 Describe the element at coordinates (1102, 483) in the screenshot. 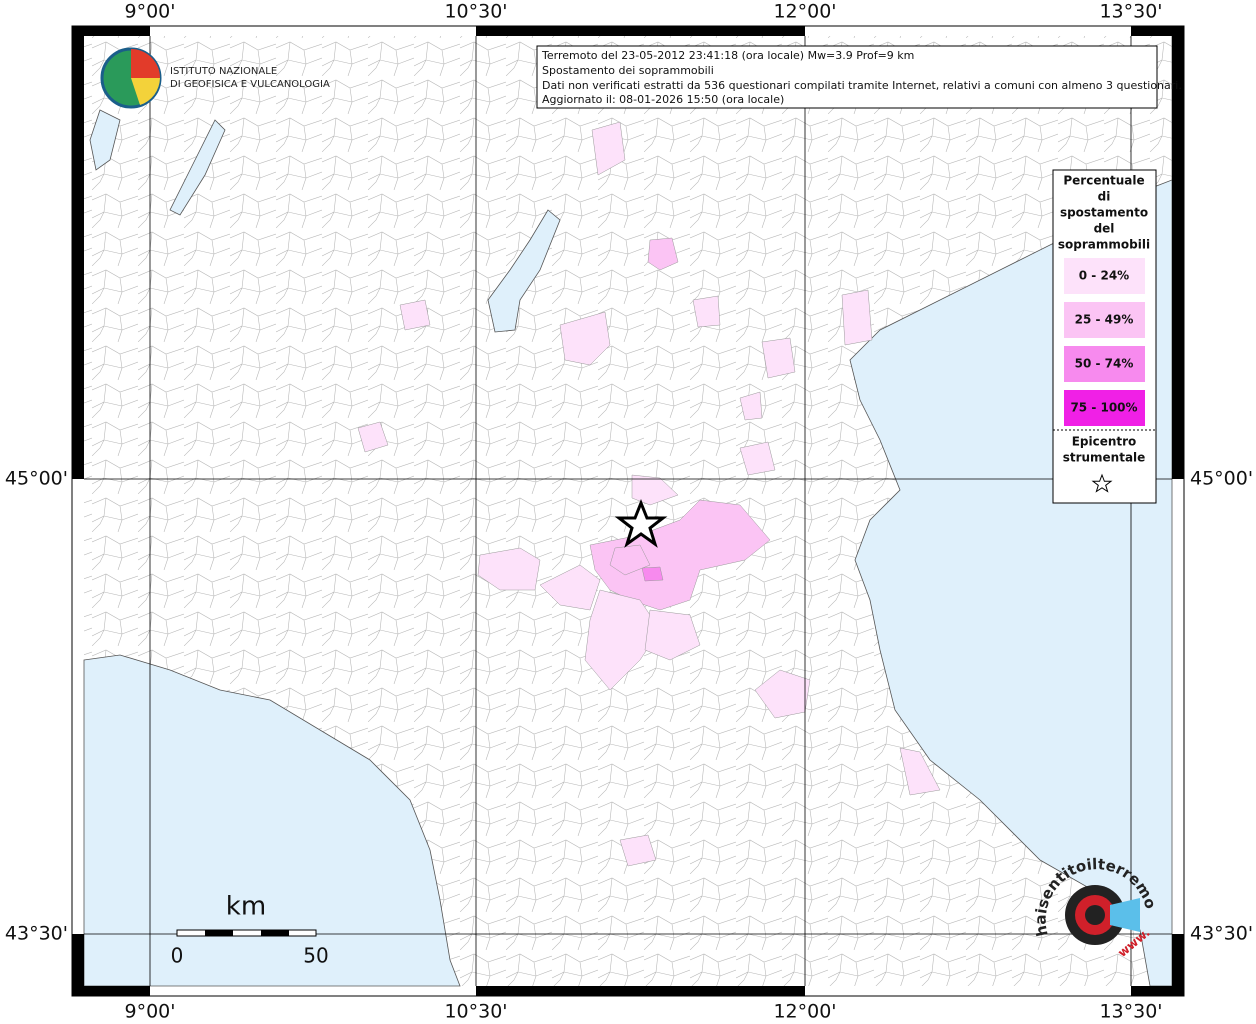

I see `legend-star` at that location.